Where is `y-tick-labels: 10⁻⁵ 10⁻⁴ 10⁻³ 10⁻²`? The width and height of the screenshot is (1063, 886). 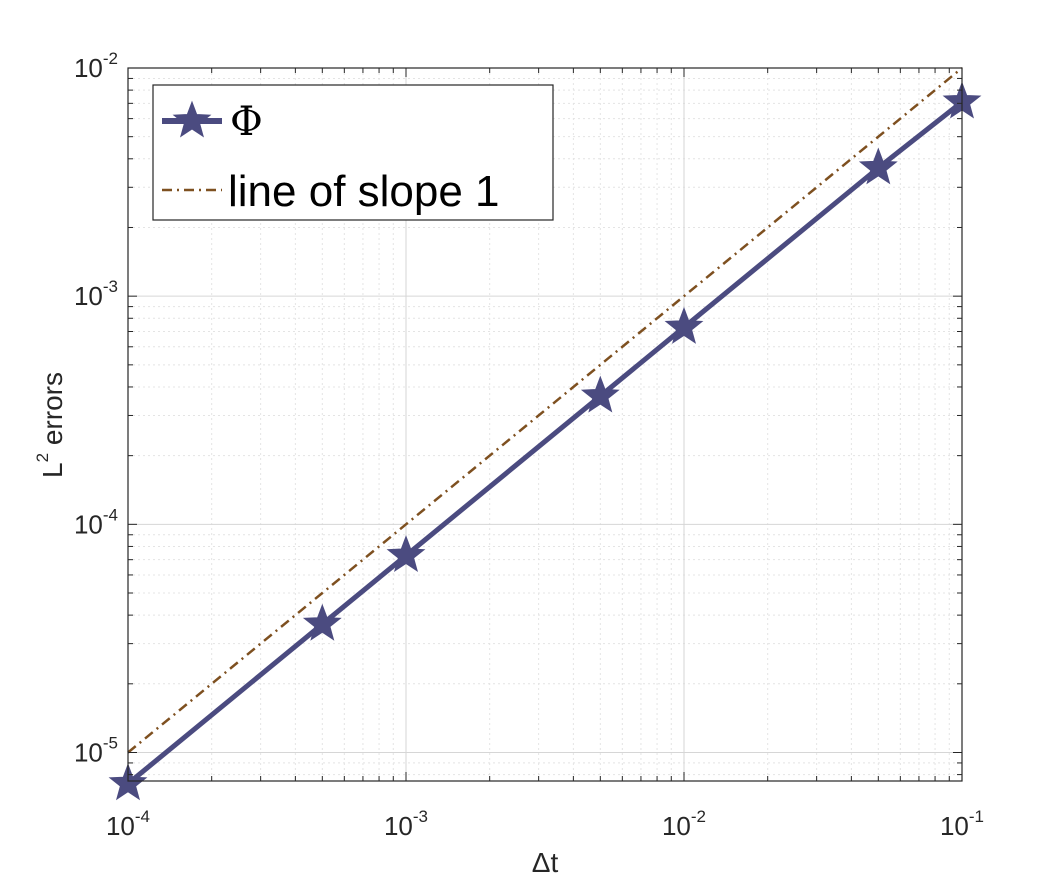
y-tick-labels: 10⁻⁵ 10⁻⁴ 10⁻³ 10⁻² is located at coordinates (96, 408).